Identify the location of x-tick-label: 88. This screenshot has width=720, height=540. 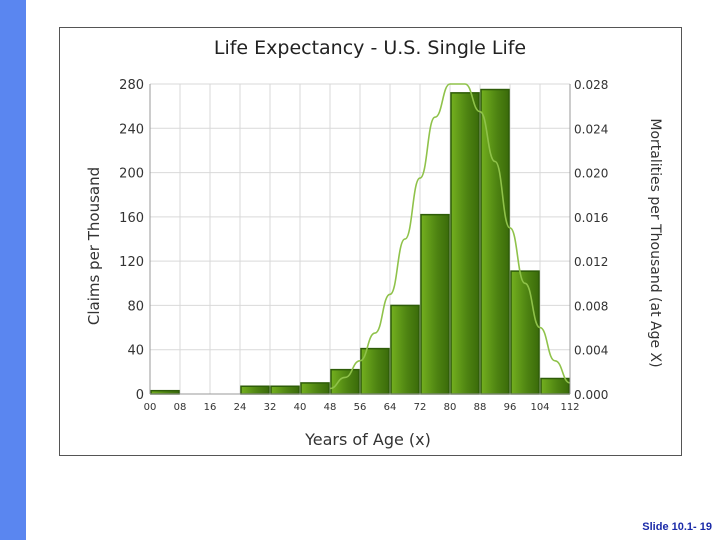
(480, 407).